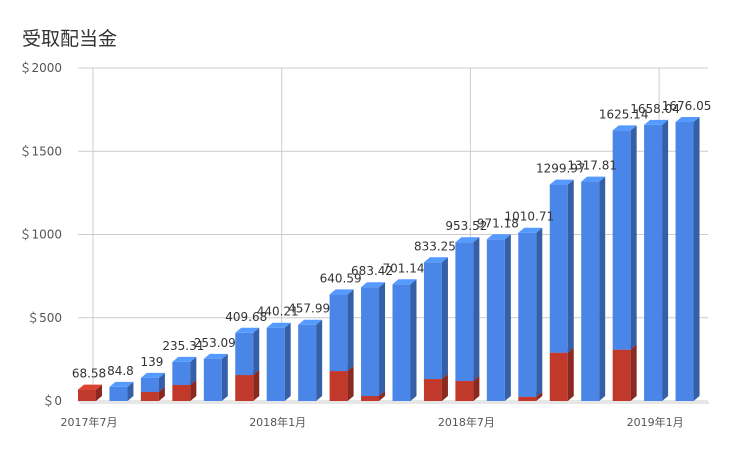 The height and width of the screenshot is (452, 731). What do you see at coordinates (215, 343) in the screenshot?
I see `data-label: 253.09` at bounding box center [215, 343].